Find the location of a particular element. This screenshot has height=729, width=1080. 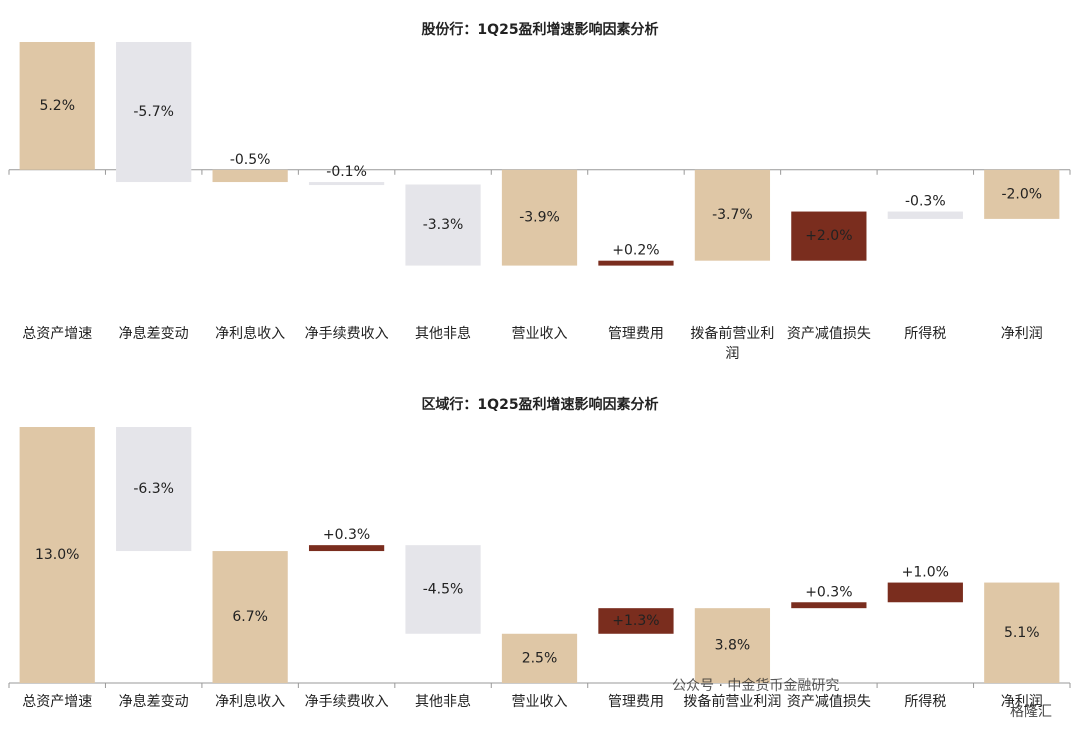

value-label: -4.5% is located at coordinates (443, 589).